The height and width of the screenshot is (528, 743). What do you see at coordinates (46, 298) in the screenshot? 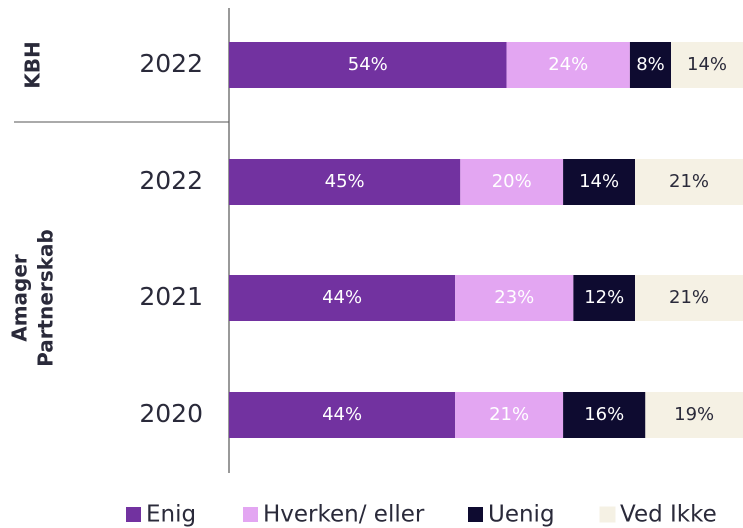
I see `group-label: Partnerskab` at bounding box center [46, 298].